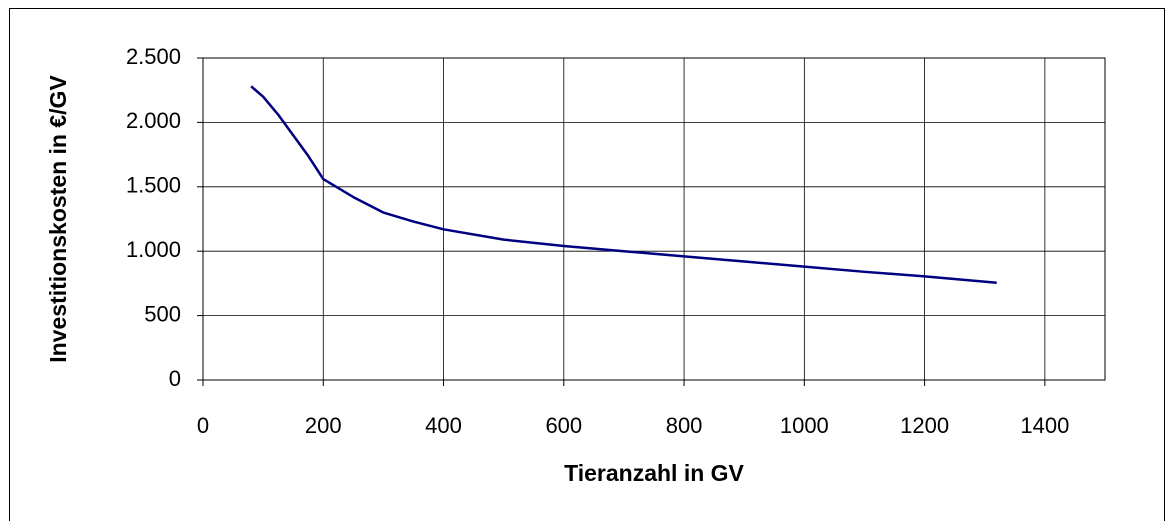 Image resolution: width=1166 pixels, height=521 pixels. Describe the element at coordinates (804, 425) in the screenshot. I see `x-tick-label: 1000` at that location.